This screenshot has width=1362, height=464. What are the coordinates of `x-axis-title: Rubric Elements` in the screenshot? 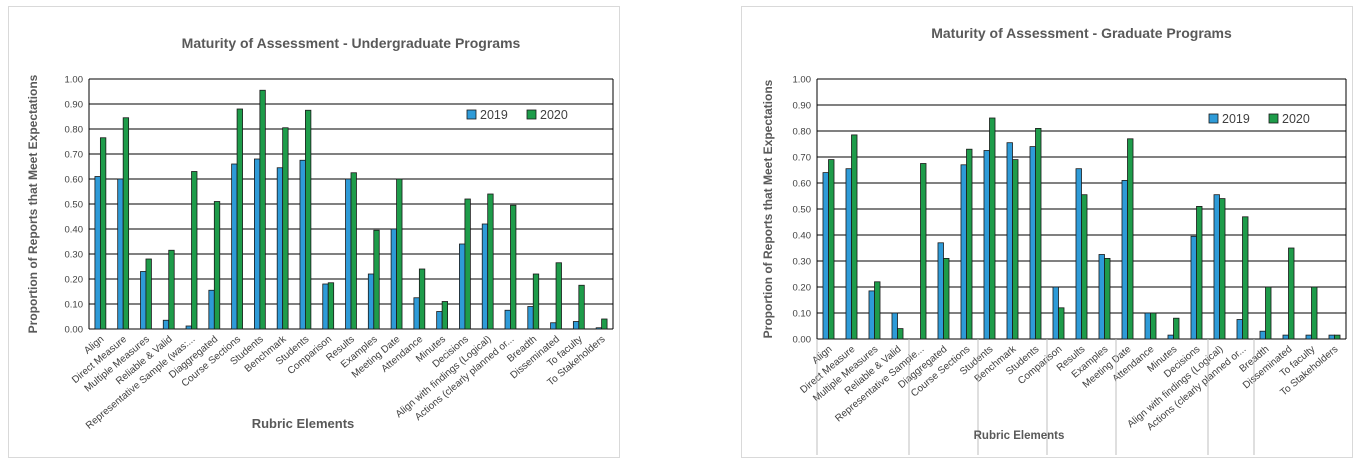 It's located at (303, 423).